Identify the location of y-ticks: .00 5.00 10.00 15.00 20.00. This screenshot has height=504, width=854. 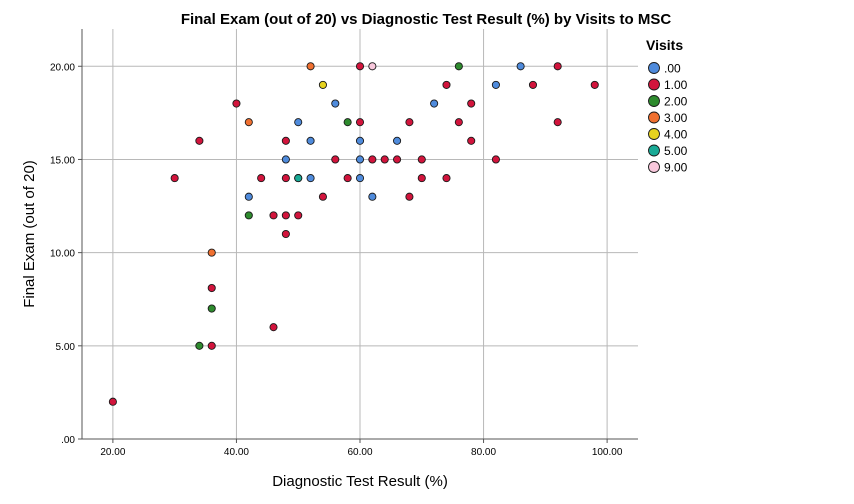
(66, 254).